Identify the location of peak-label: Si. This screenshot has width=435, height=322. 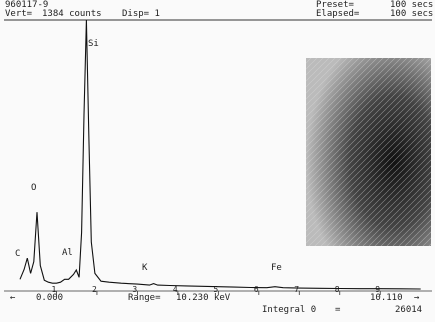
(93, 44).